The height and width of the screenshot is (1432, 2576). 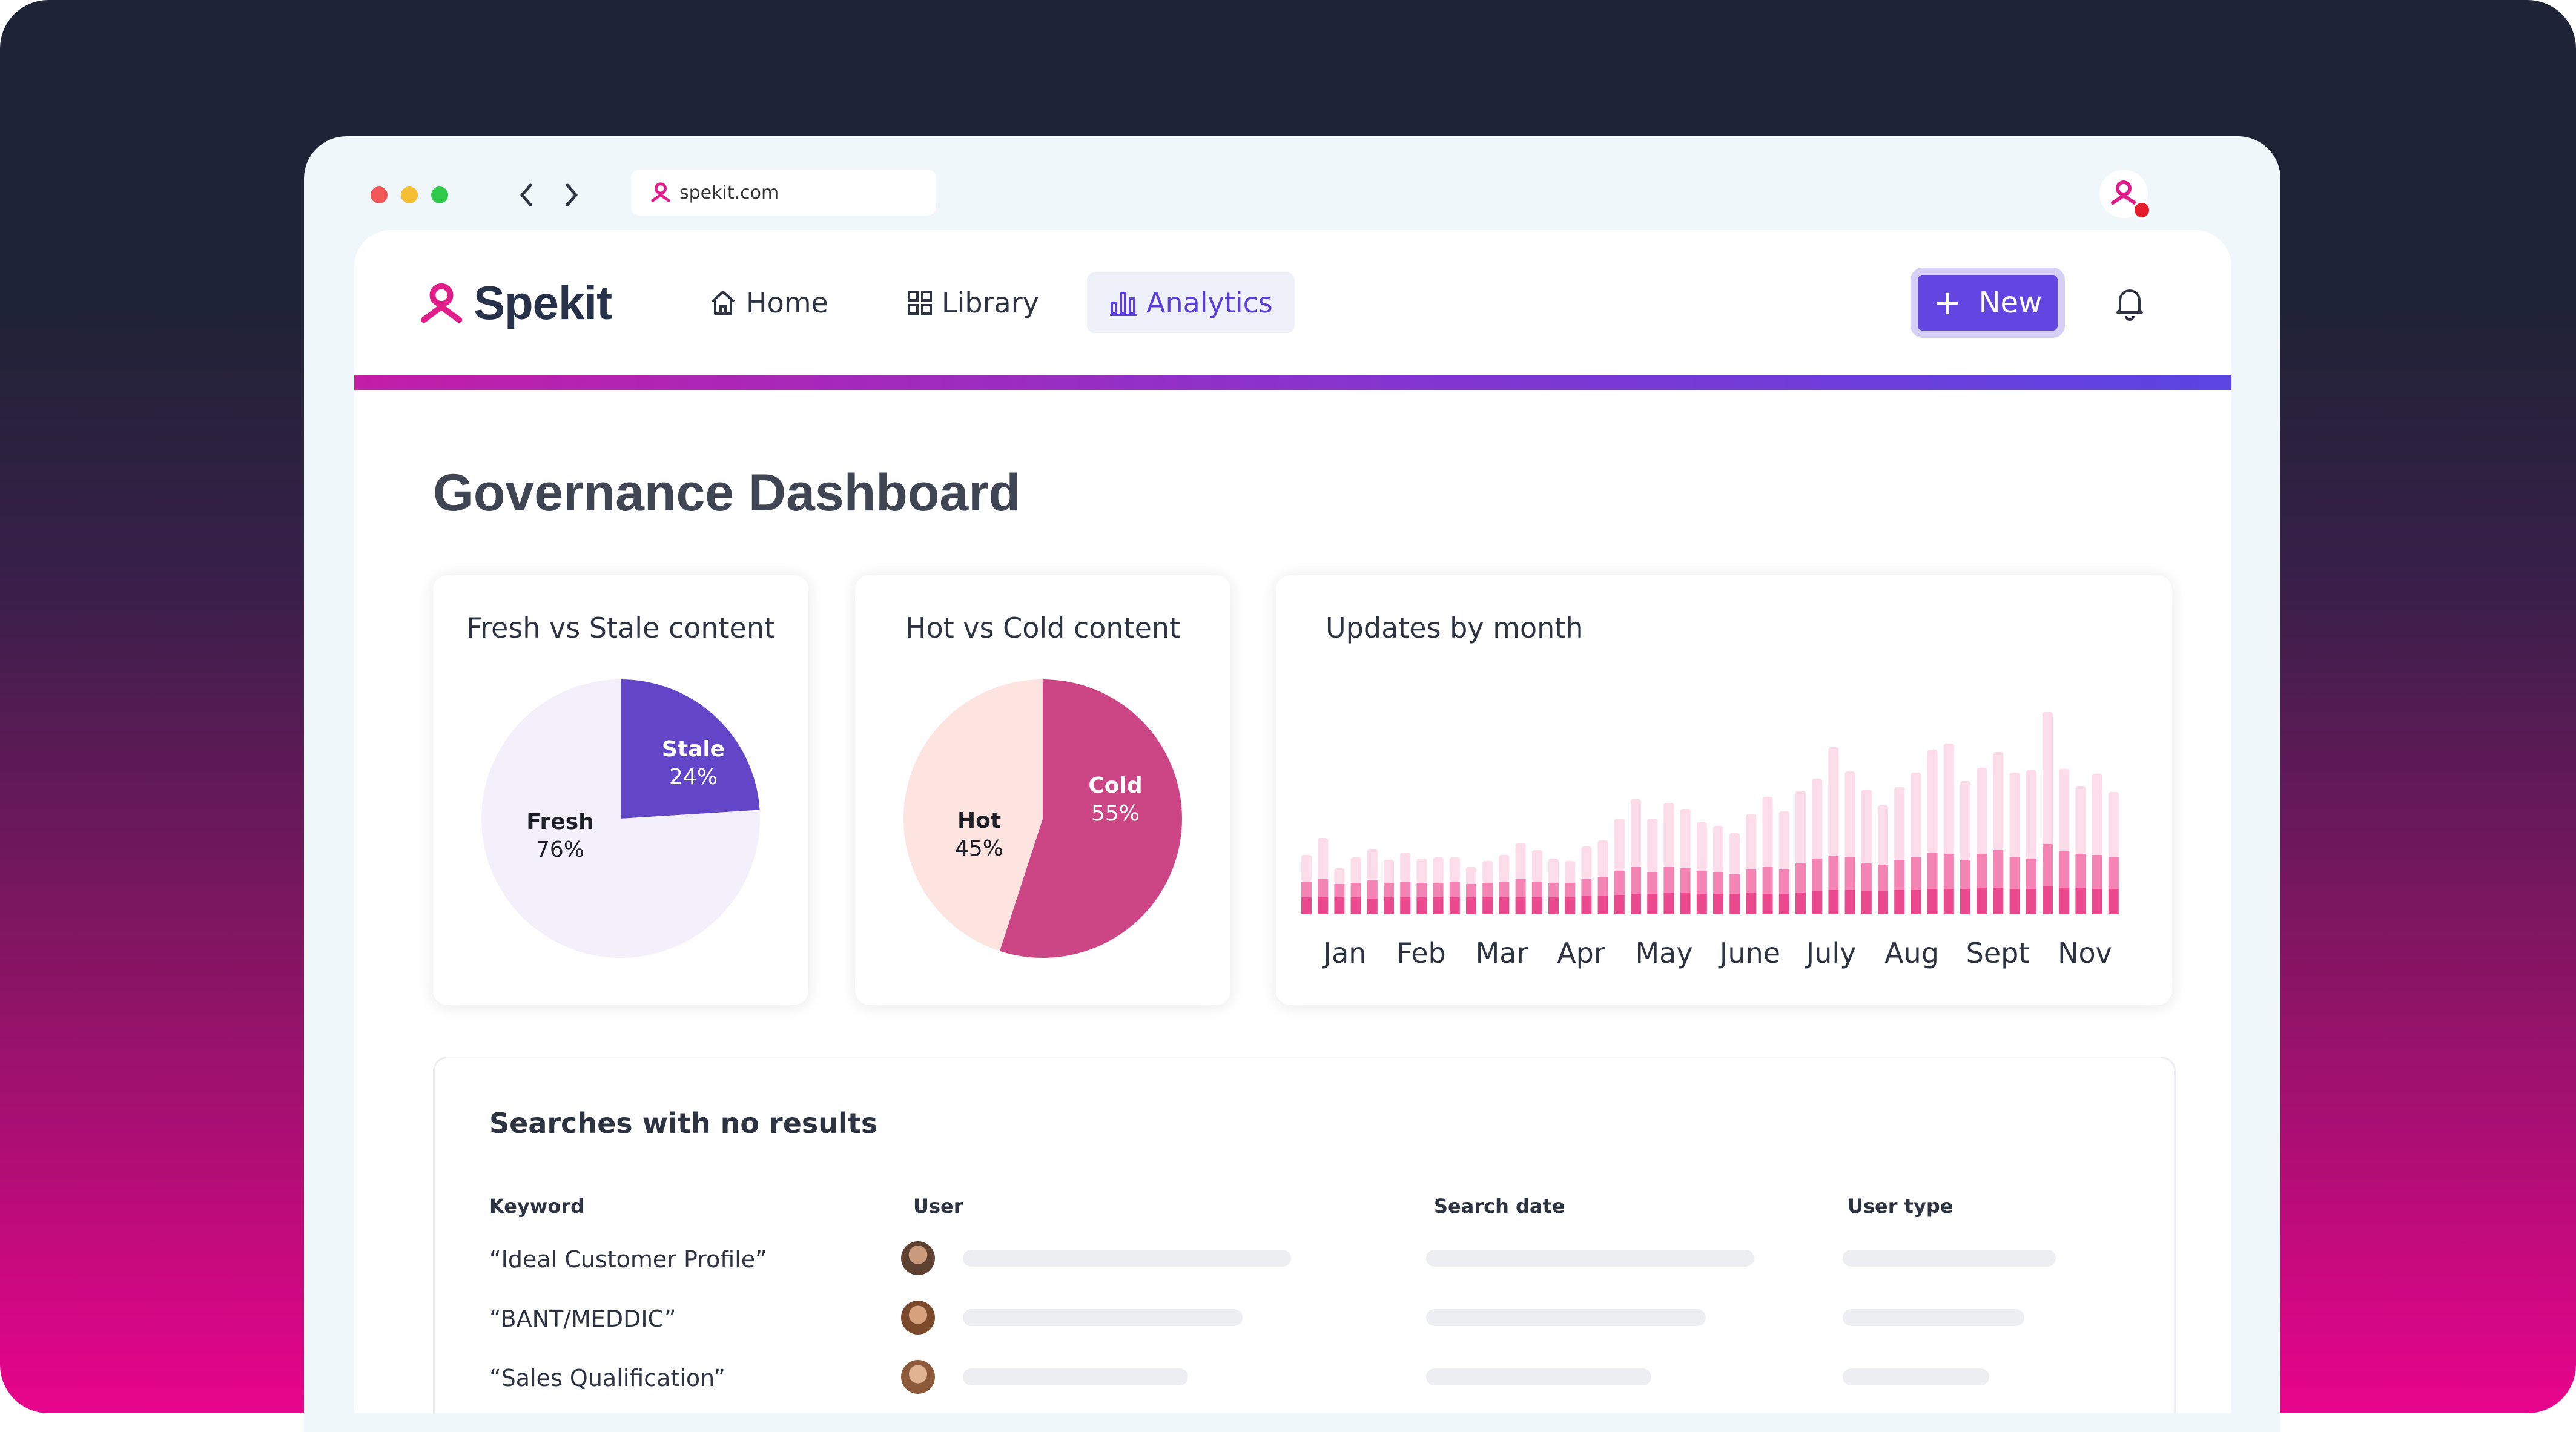 What do you see at coordinates (1075, 1376) in the screenshot?
I see `user-placeholder` at bounding box center [1075, 1376].